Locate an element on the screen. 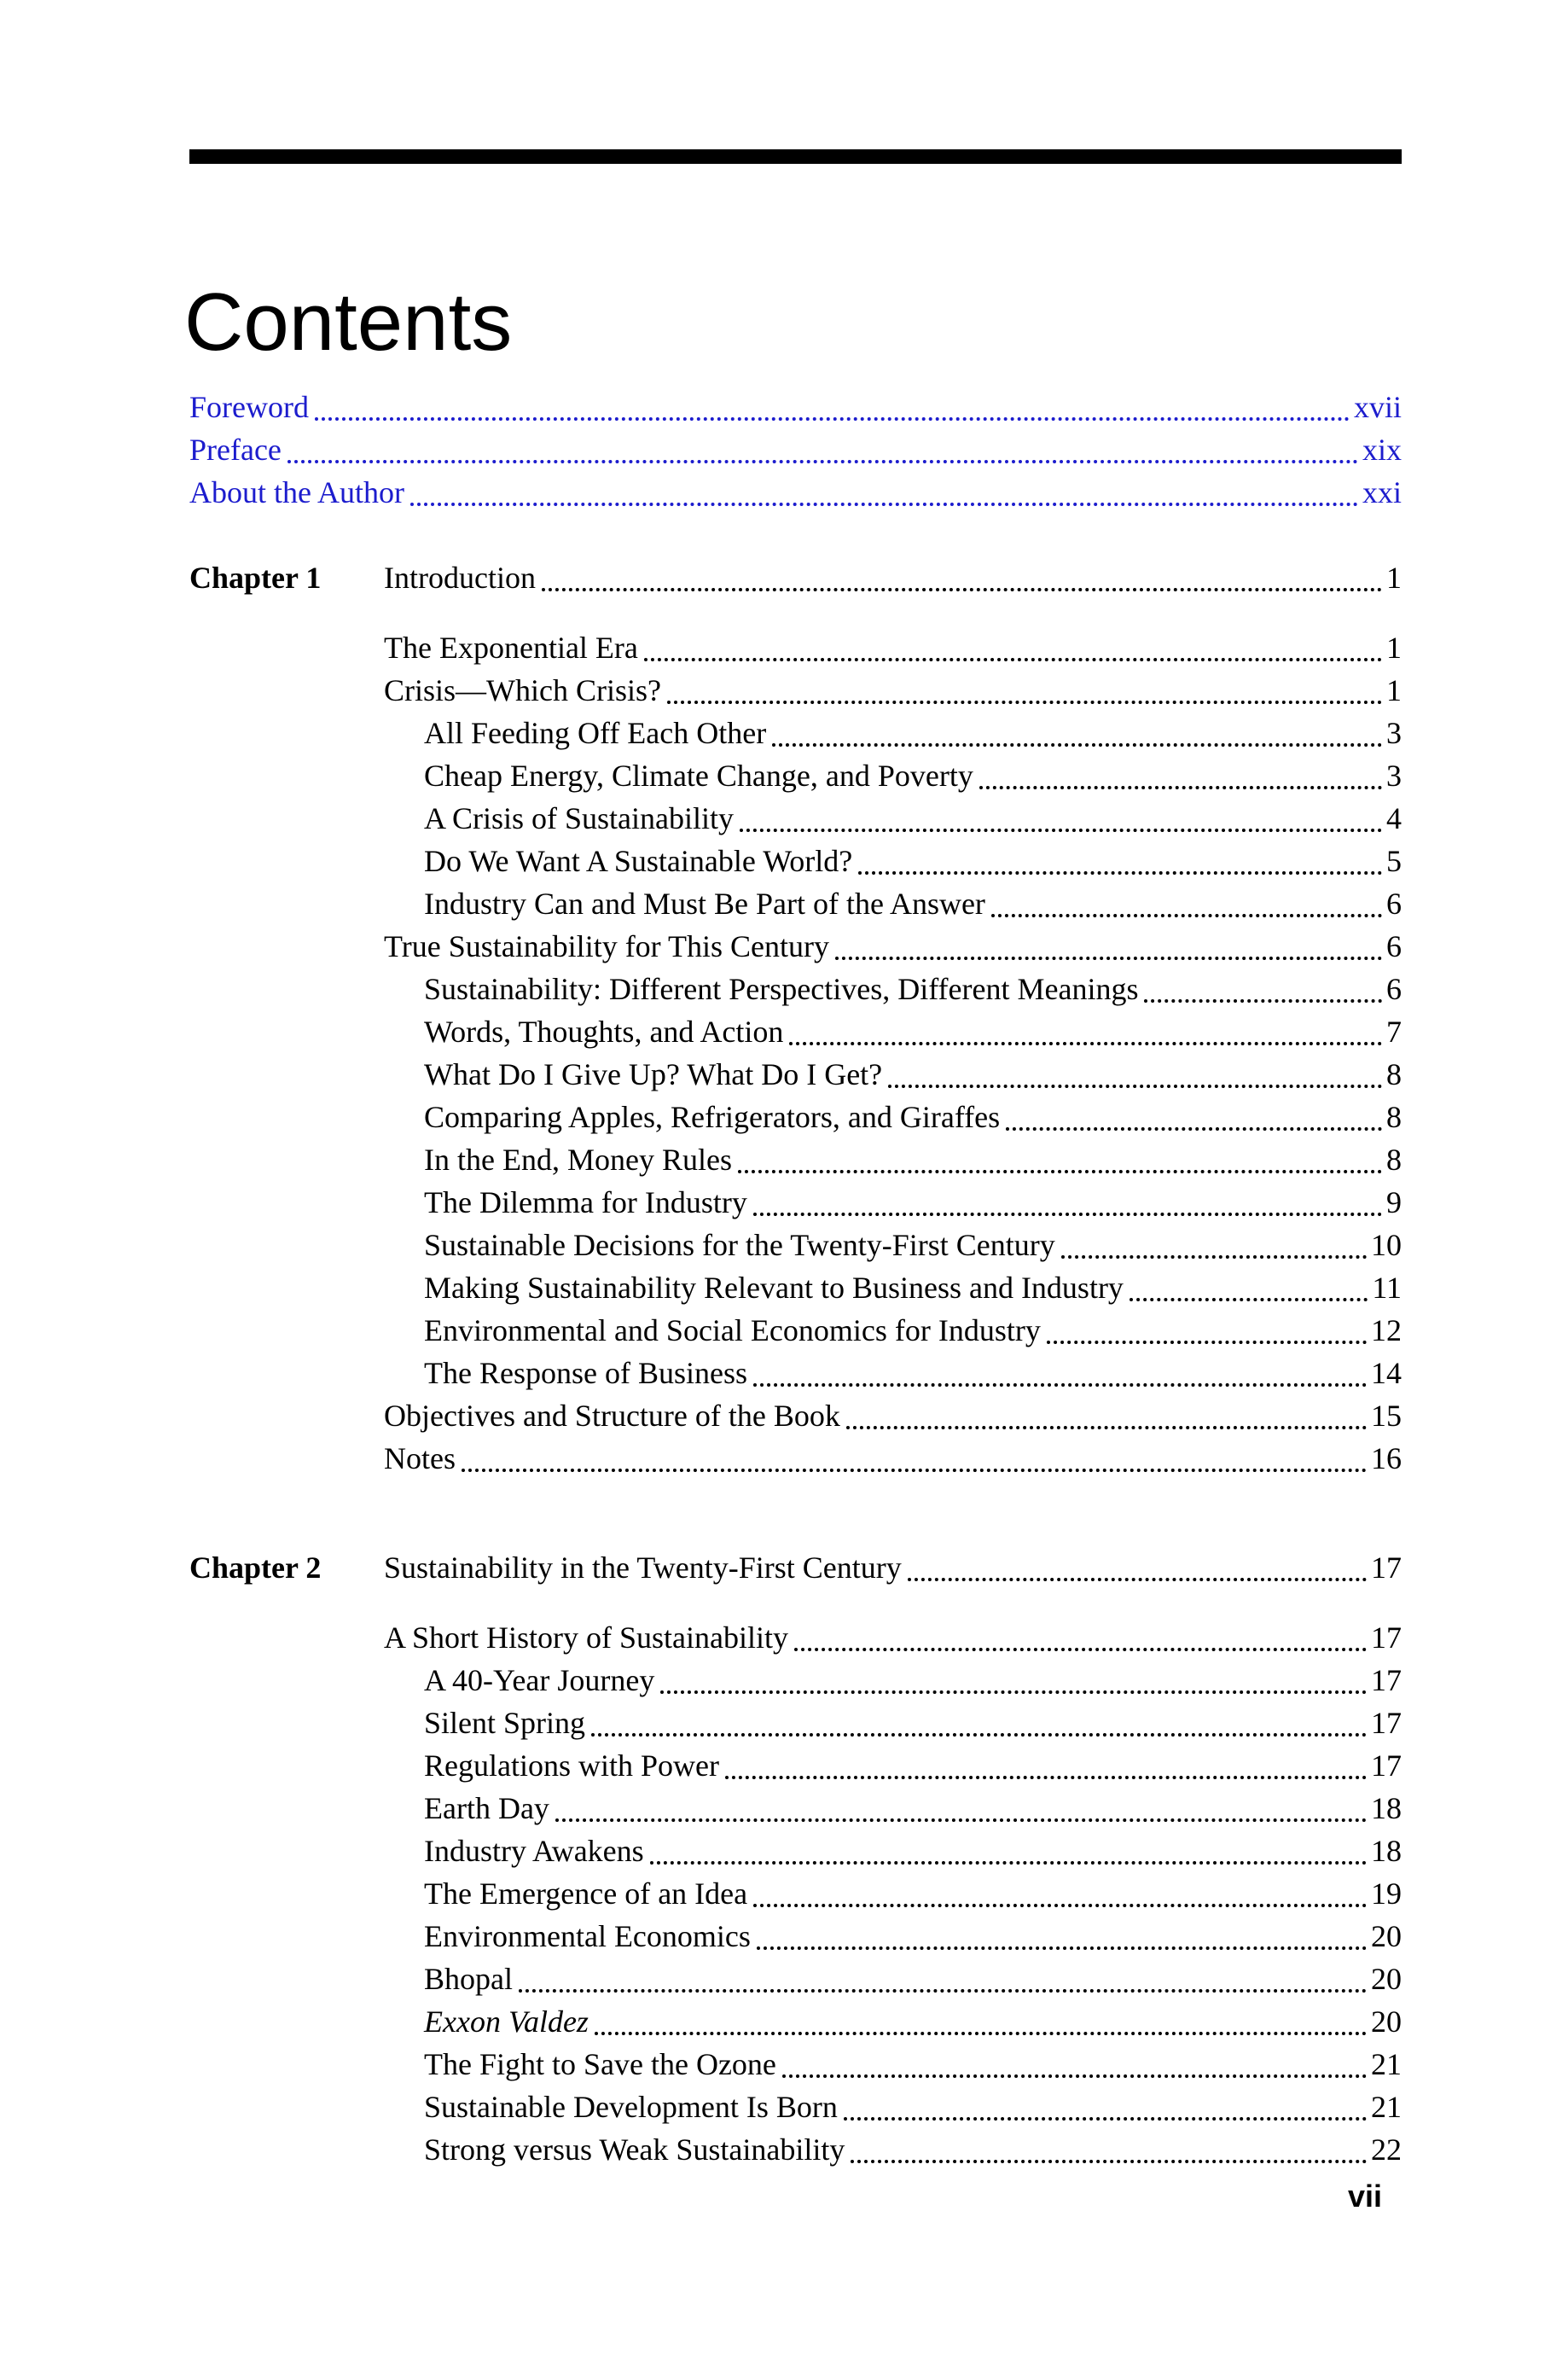 This screenshot has height=2368, width=1568. entry-title: The Exponential Era is located at coordinates (511, 648).